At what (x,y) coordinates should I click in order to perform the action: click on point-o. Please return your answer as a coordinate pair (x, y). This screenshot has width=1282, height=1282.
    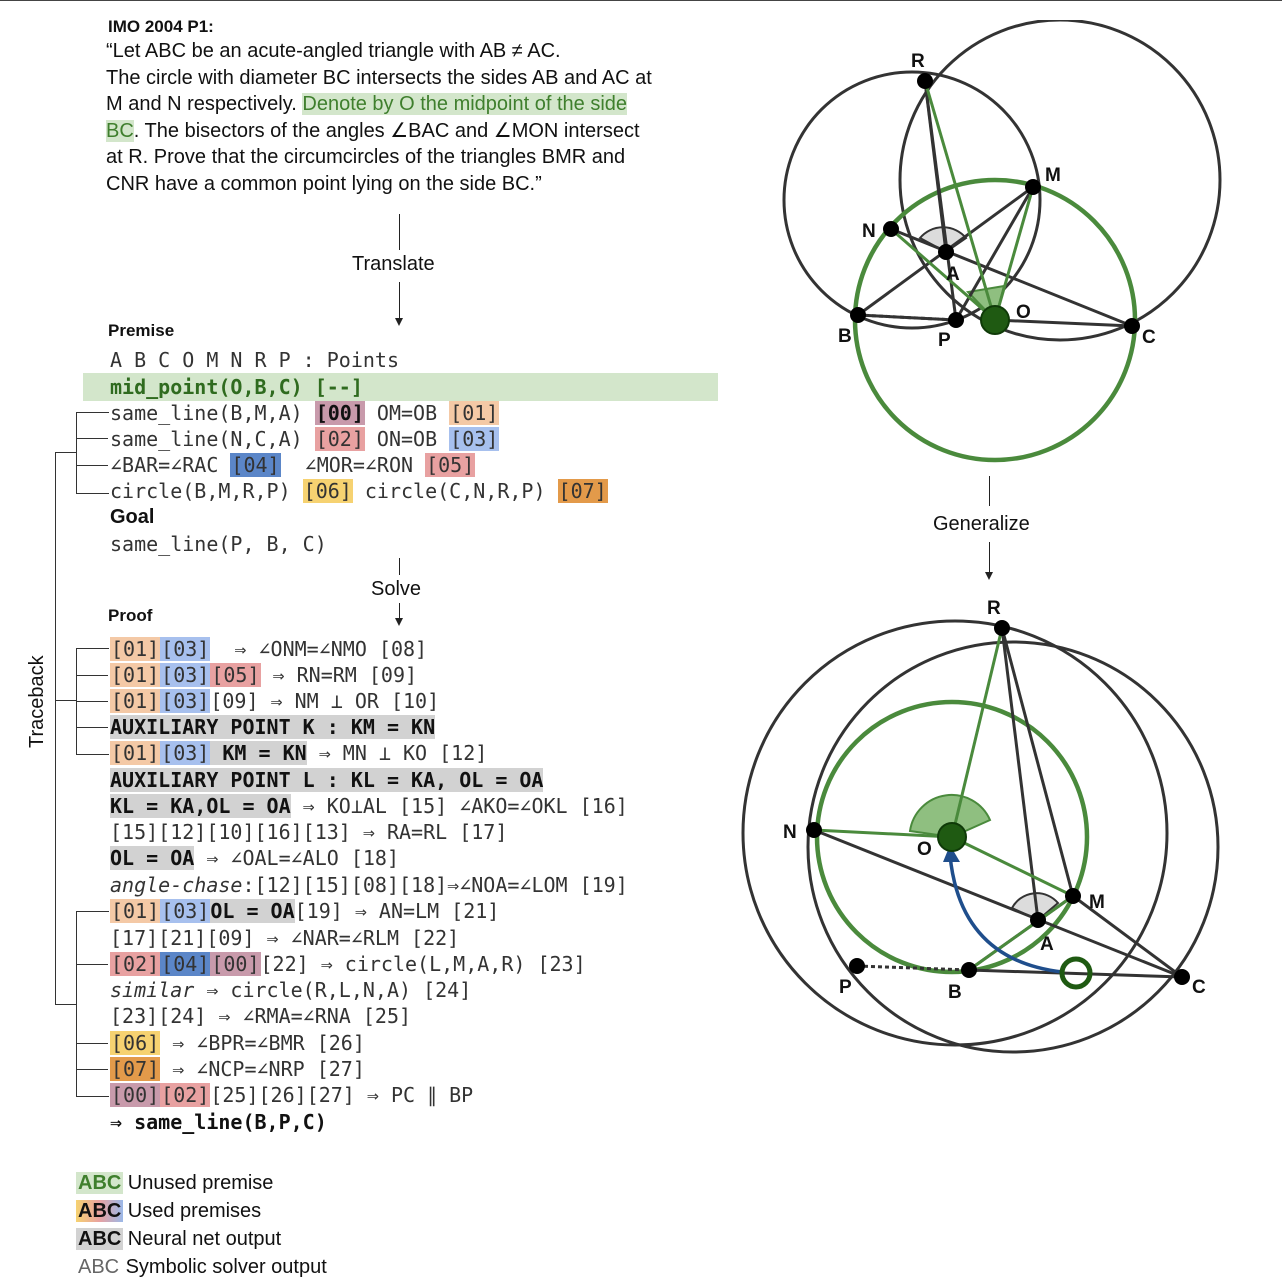
    Looking at the image, I should click on (995, 320).